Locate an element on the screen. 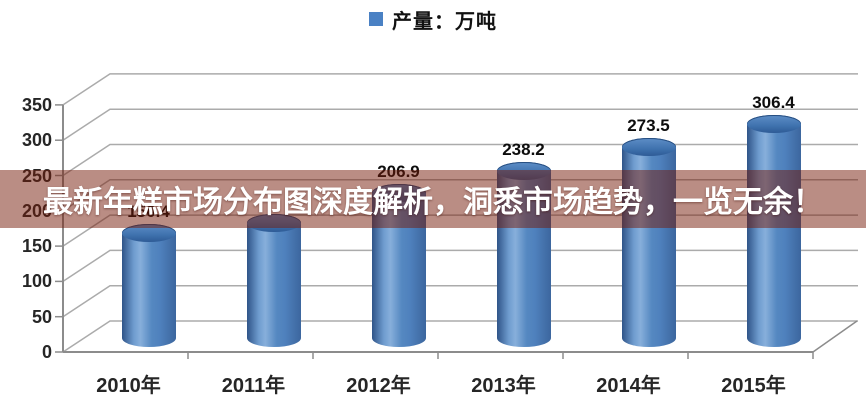  bar-2015年 is located at coordinates (773, 230).